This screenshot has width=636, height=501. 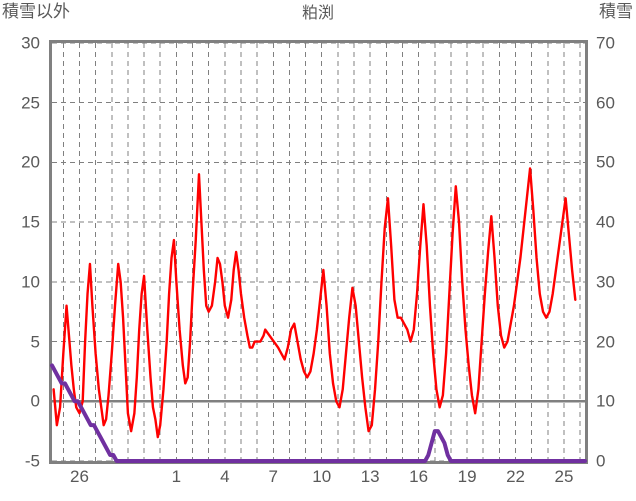 I want to click on x-axis-tick: 7, so click(x=273, y=476).